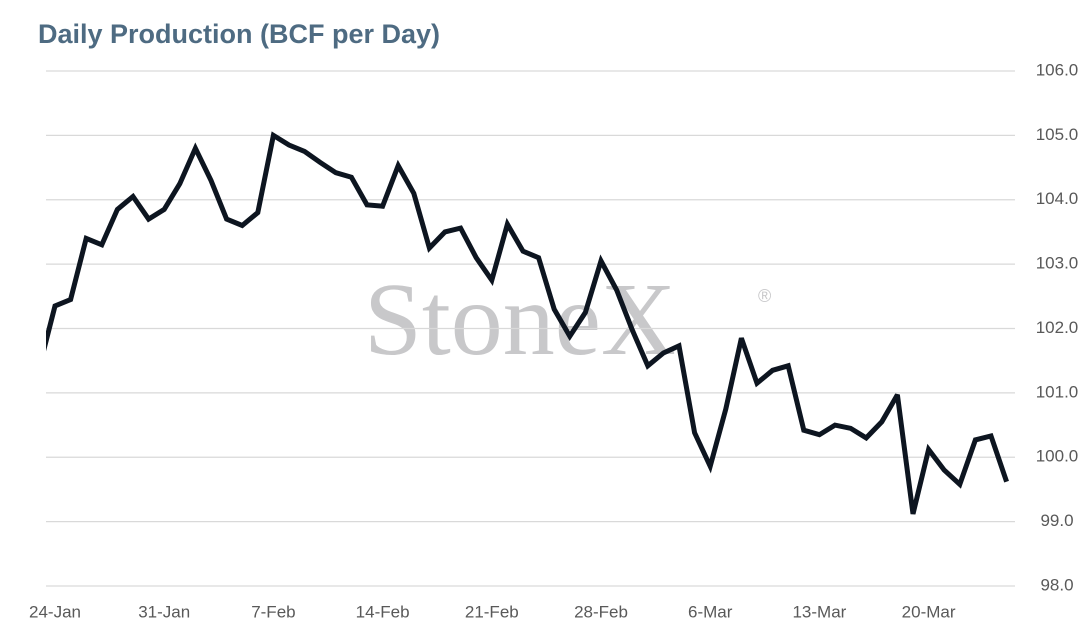 Image resolution: width=1086 pixels, height=632 pixels. I want to click on y-tick-label: 105.0, so click(1057, 134).